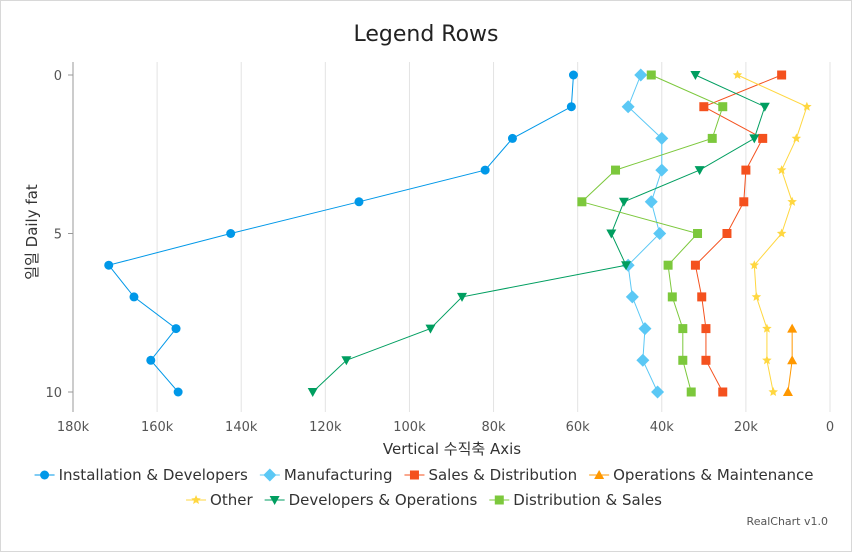 The image size is (852, 552). What do you see at coordinates (713, 475) in the screenshot?
I see `legend-label: Operations & Maintenance` at bounding box center [713, 475].